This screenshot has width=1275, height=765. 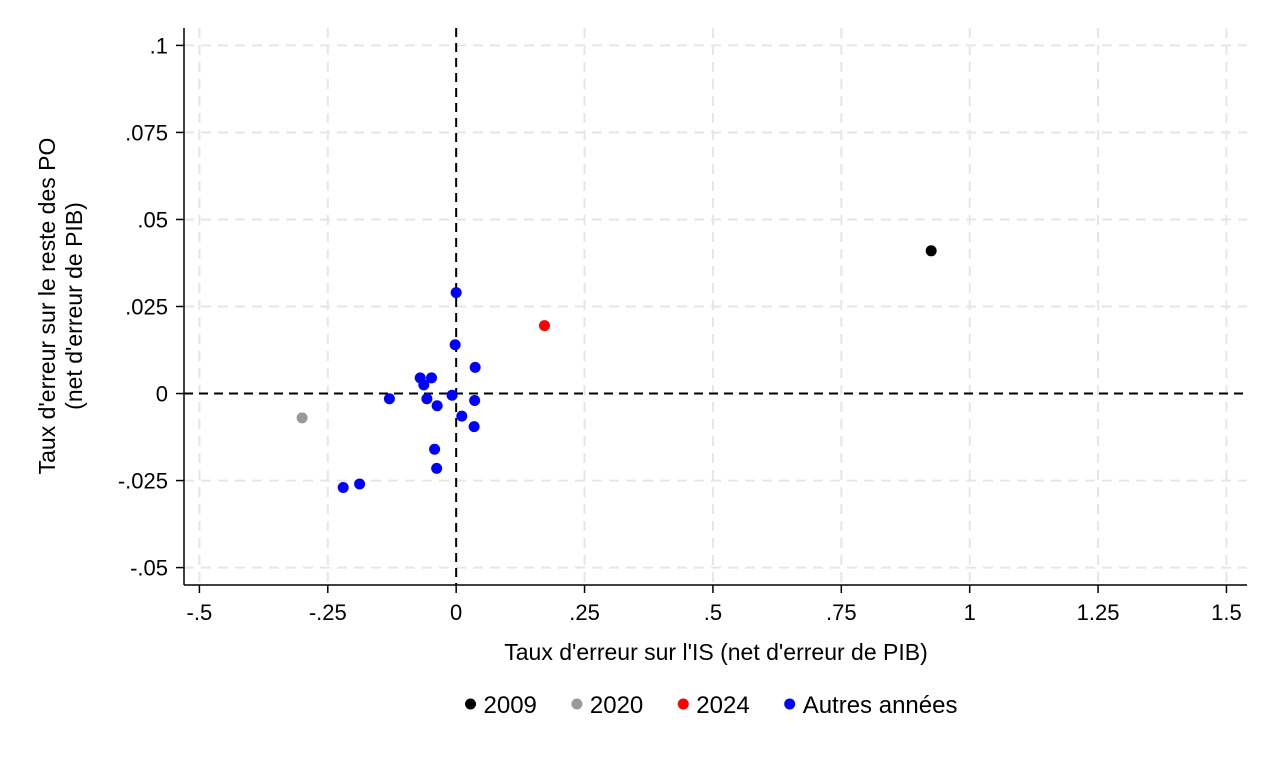 What do you see at coordinates (880, 705) in the screenshot?
I see `legend-label-3: Autres années` at bounding box center [880, 705].